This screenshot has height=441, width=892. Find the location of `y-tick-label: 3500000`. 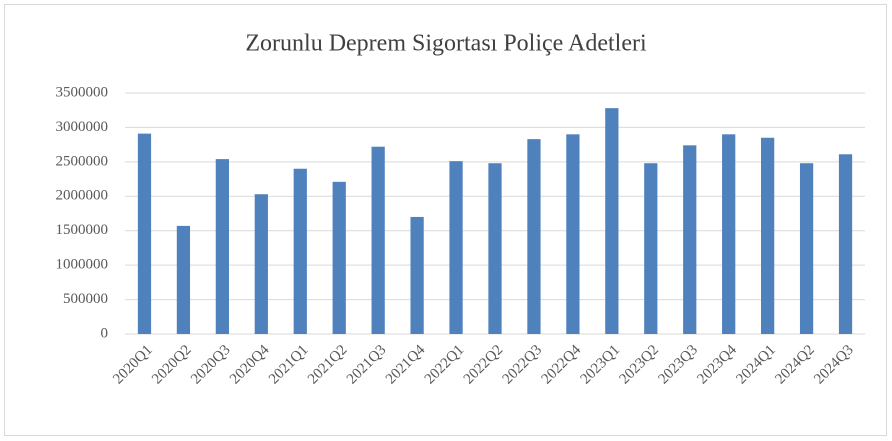

y-tick-label: 3500000 is located at coordinates (82, 92).